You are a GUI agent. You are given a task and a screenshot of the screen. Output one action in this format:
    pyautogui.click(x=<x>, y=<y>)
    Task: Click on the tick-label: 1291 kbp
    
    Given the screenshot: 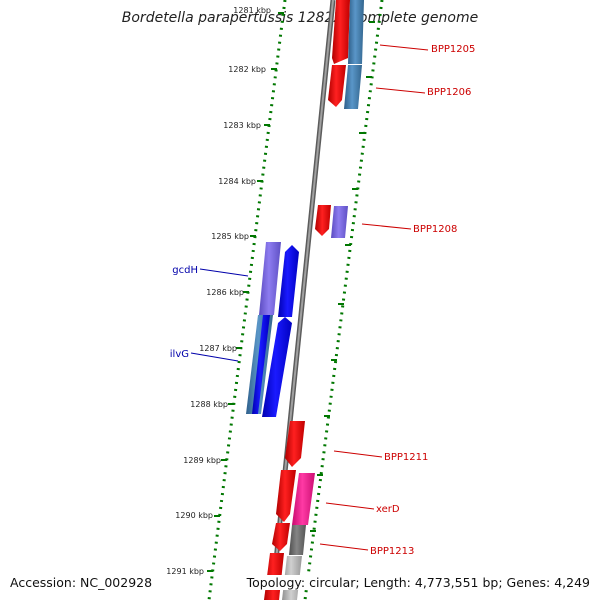 What is the action you would take?
    pyautogui.click(x=185, y=571)
    